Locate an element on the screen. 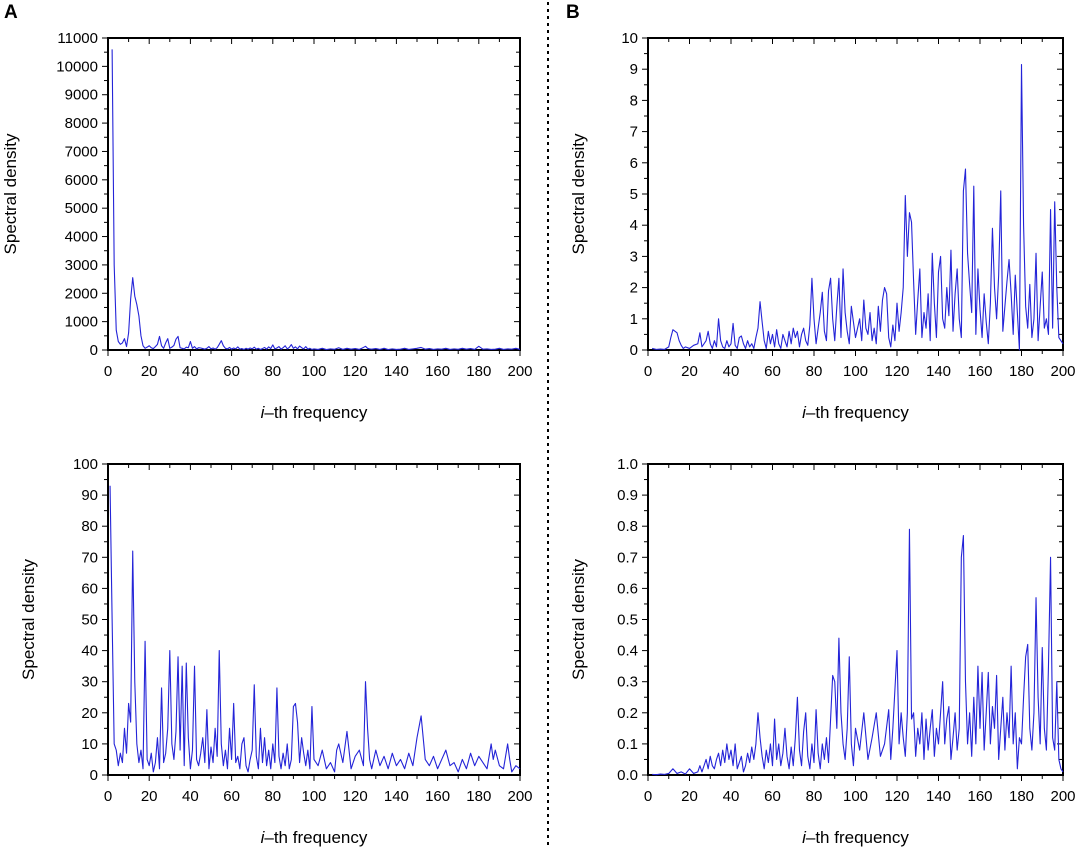 This screenshot has height=849, width=1079. y-tick-label: 4 is located at coordinates (634, 225).